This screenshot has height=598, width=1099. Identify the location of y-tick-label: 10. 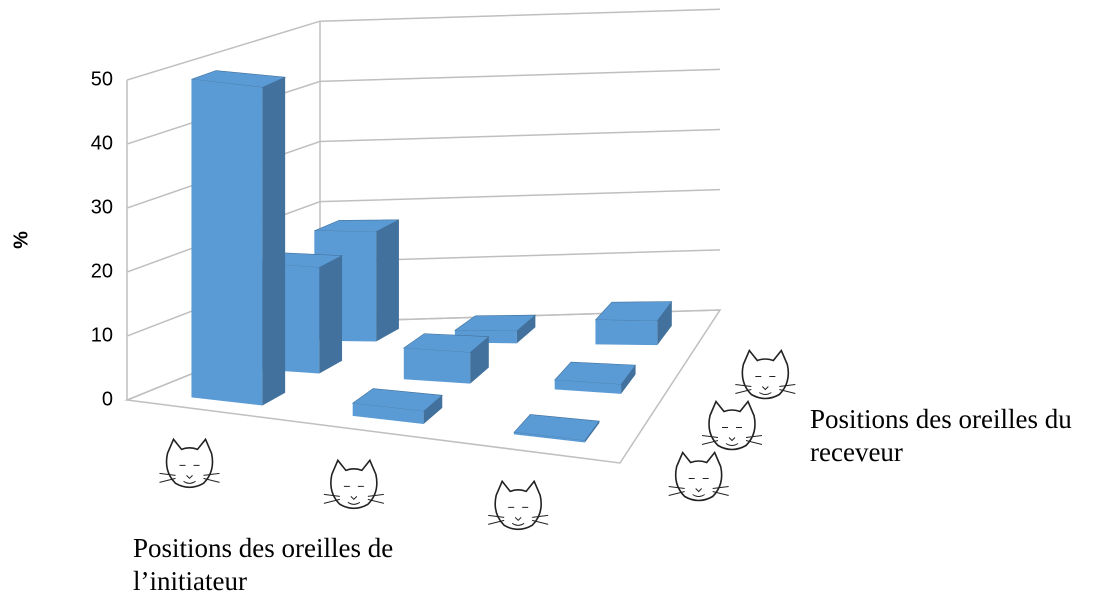
(102, 335).